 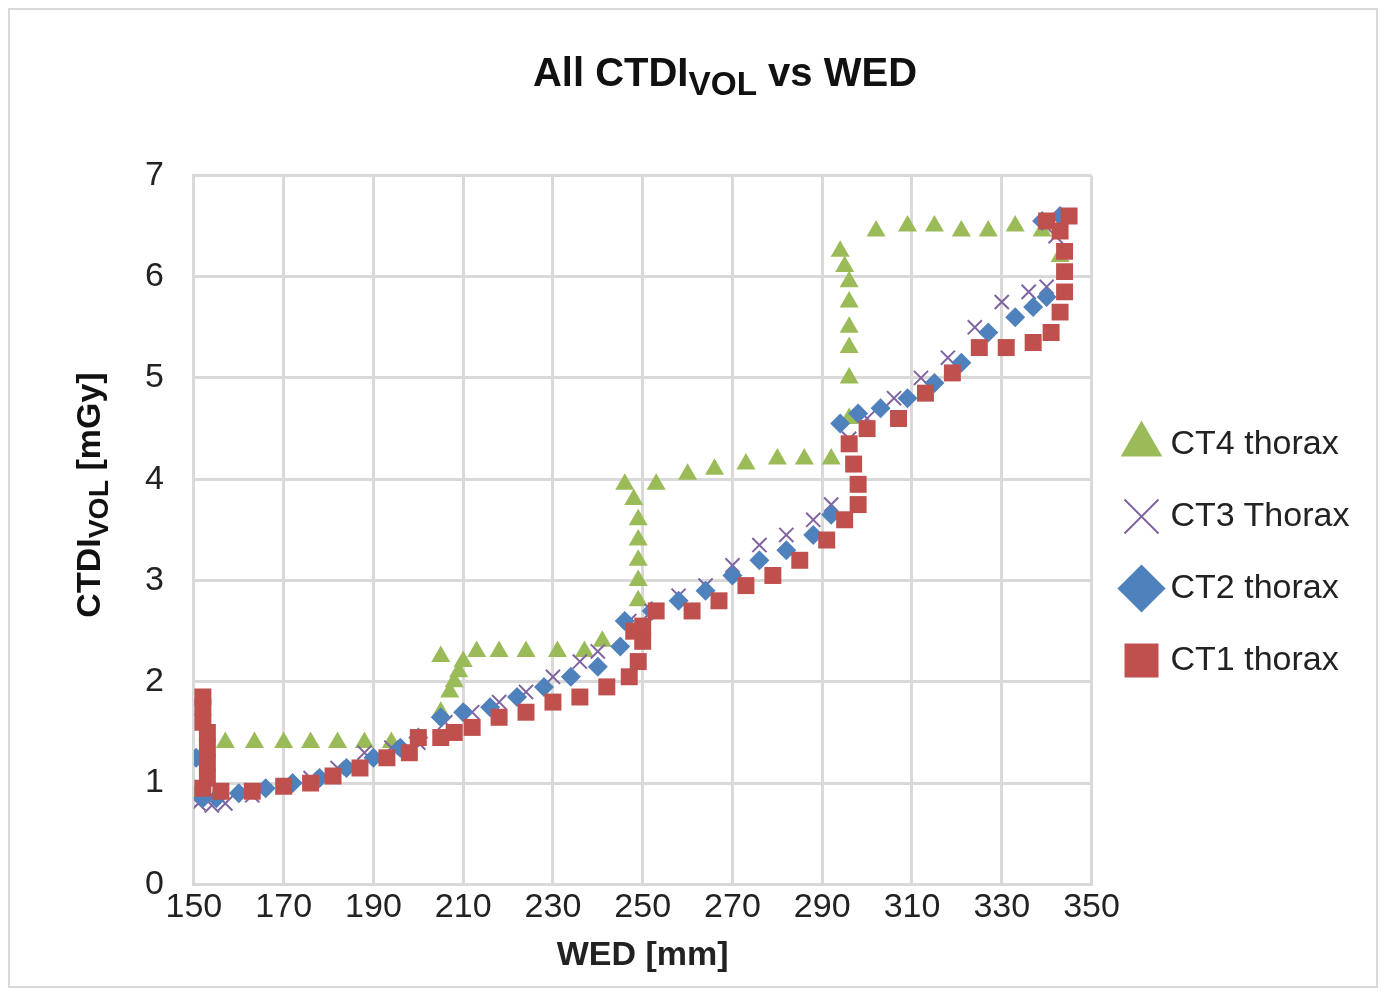 I want to click on y-tick-label: 6, so click(x=154, y=274).